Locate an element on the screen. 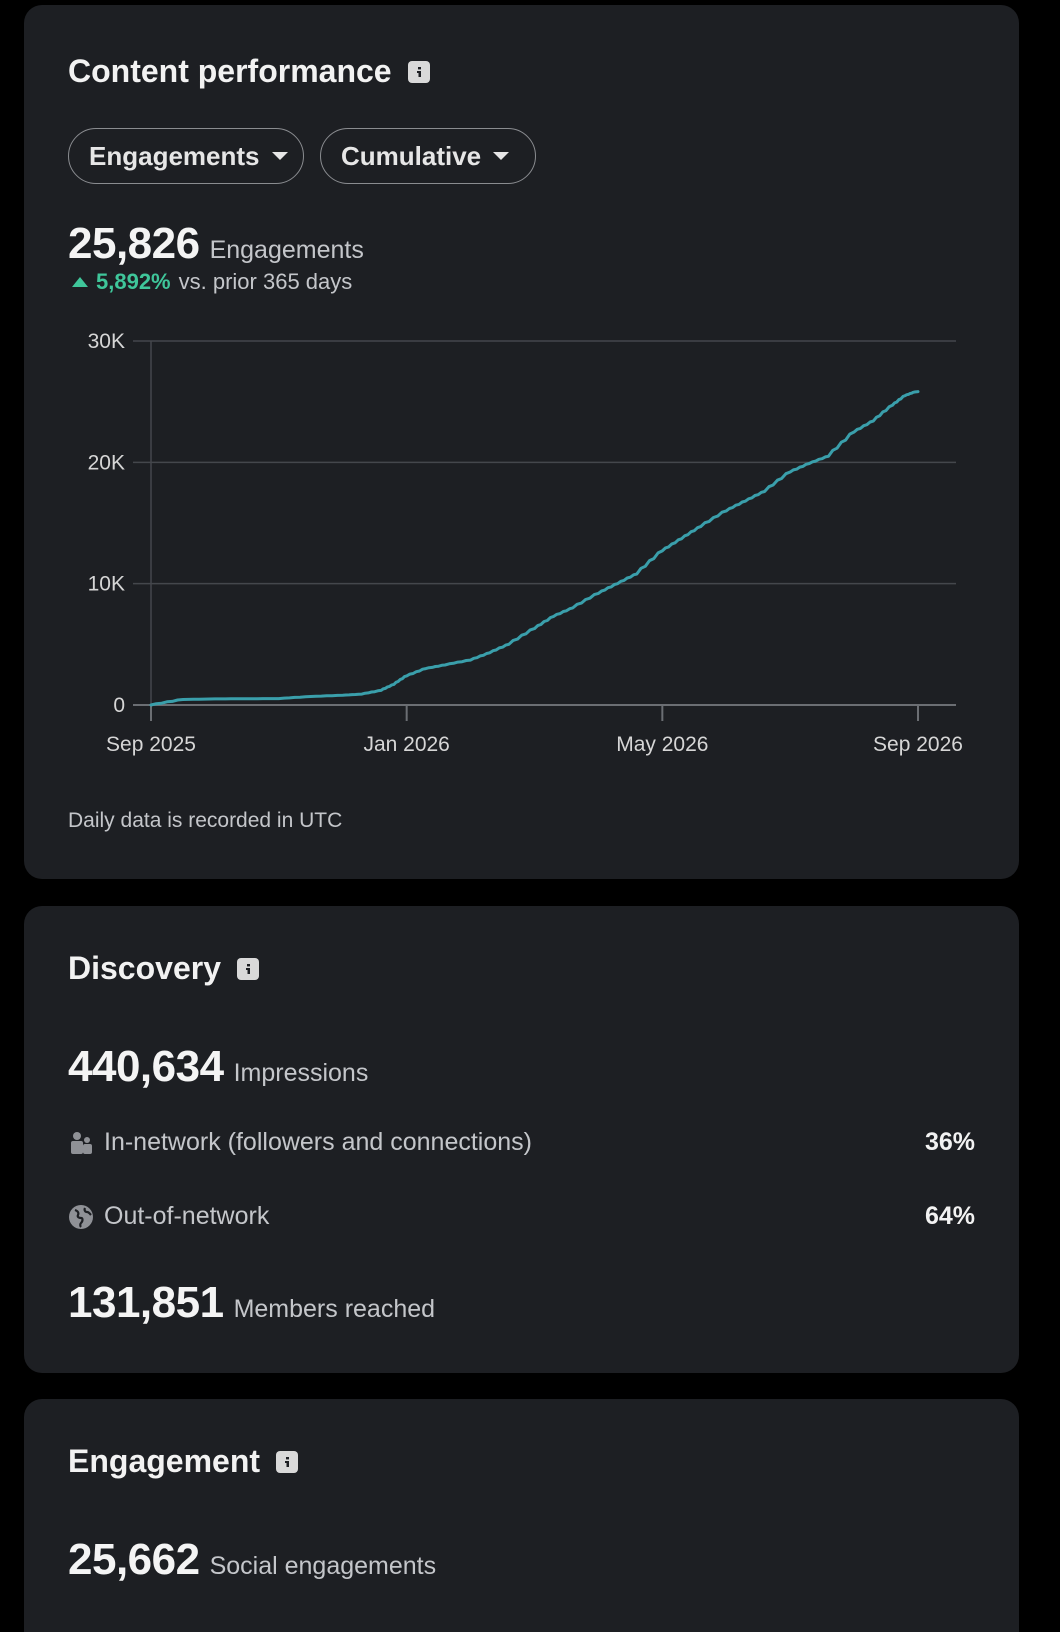 This screenshot has height=1632, width=1060. x-tick-label: Sep 2025 is located at coordinates (151, 744).